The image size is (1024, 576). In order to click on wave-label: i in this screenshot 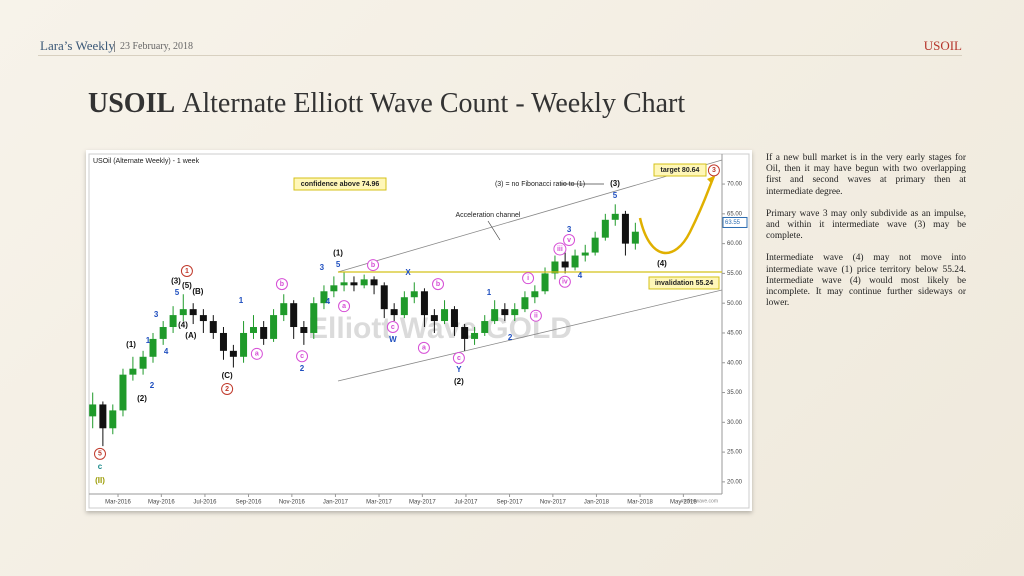, I will do `click(528, 278)`.